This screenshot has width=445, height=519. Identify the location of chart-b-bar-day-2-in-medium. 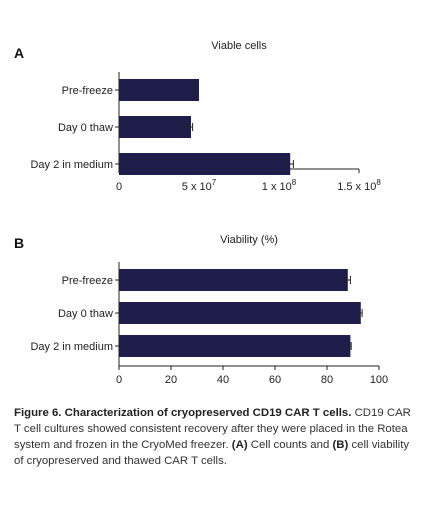
(235, 346).